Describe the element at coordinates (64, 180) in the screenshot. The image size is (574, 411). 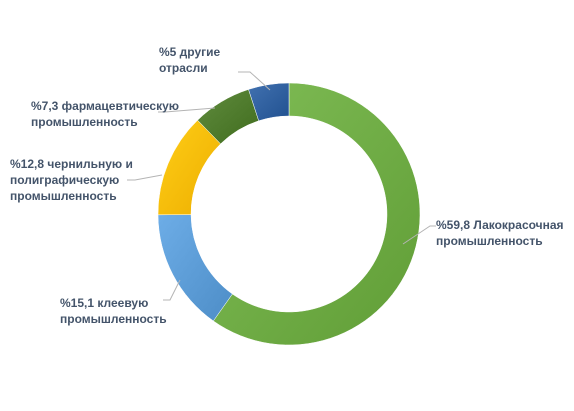
I see `slice-label-2-line-1: полиграфическую` at that location.